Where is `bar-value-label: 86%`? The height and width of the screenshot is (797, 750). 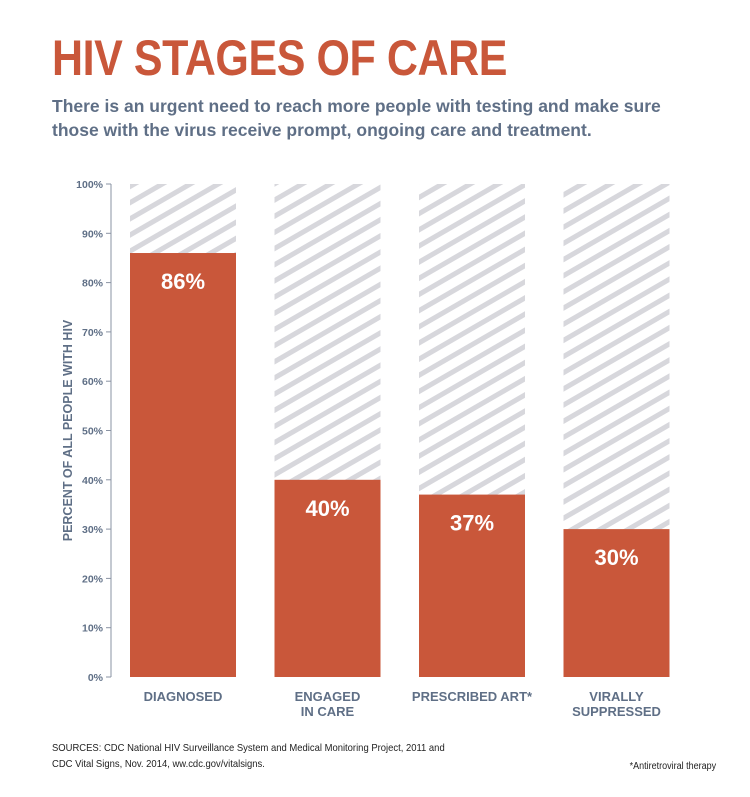
bar-value-label: 86% is located at coordinates (183, 281).